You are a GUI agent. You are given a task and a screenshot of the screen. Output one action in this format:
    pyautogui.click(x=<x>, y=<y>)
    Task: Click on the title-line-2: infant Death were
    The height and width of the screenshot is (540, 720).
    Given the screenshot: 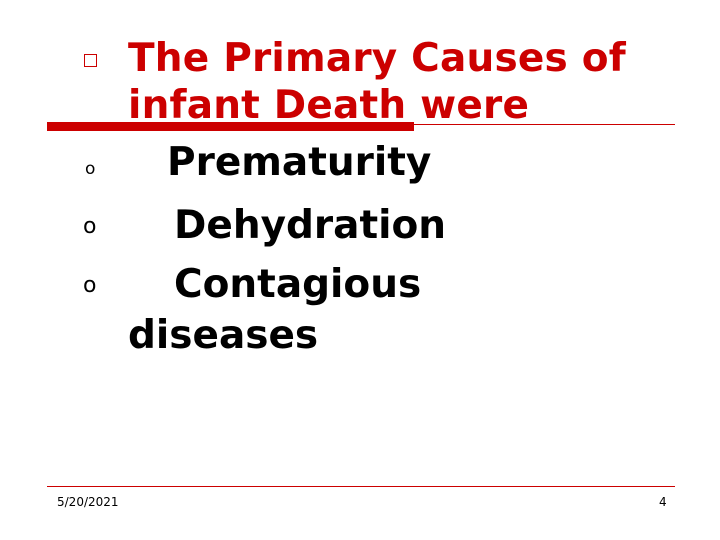 What is the action you would take?
    pyautogui.click(x=329, y=105)
    